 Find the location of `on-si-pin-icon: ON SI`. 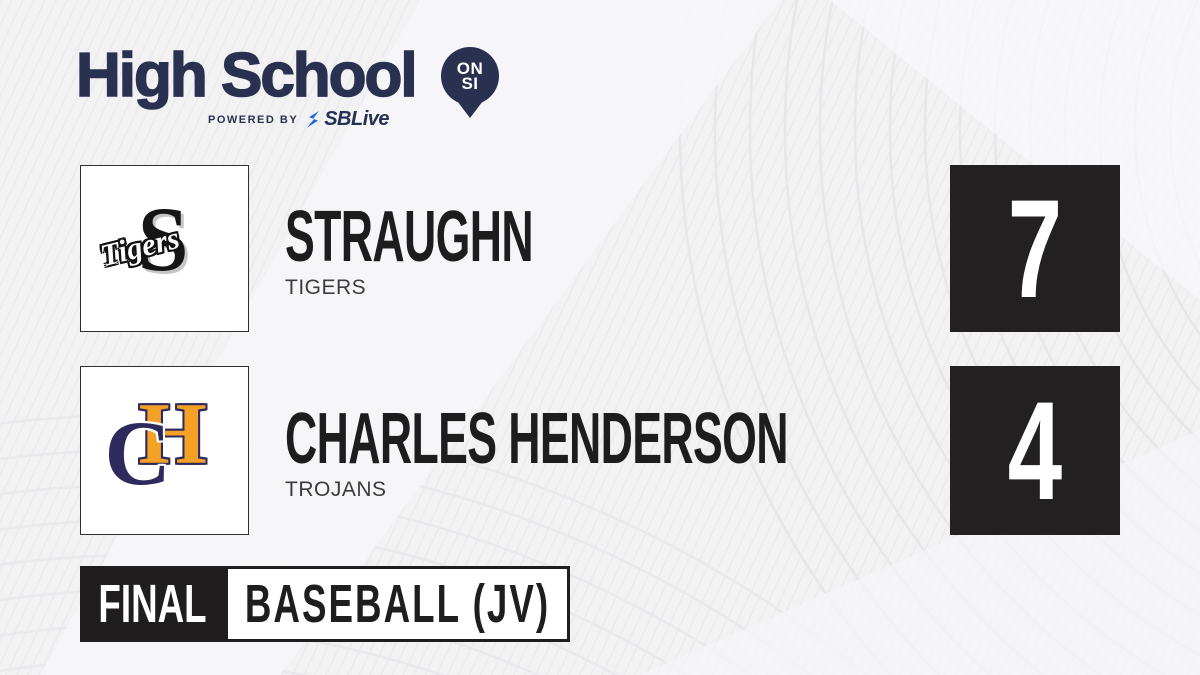

on-si-pin-icon: ON SI is located at coordinates (470, 83).